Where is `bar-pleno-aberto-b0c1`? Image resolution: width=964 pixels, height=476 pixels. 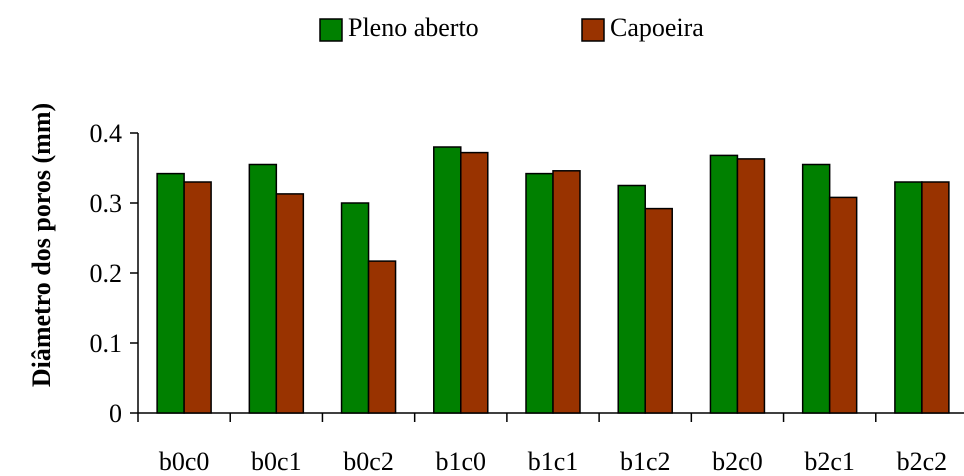 bar-pleno-aberto-b0c1 is located at coordinates (263, 288).